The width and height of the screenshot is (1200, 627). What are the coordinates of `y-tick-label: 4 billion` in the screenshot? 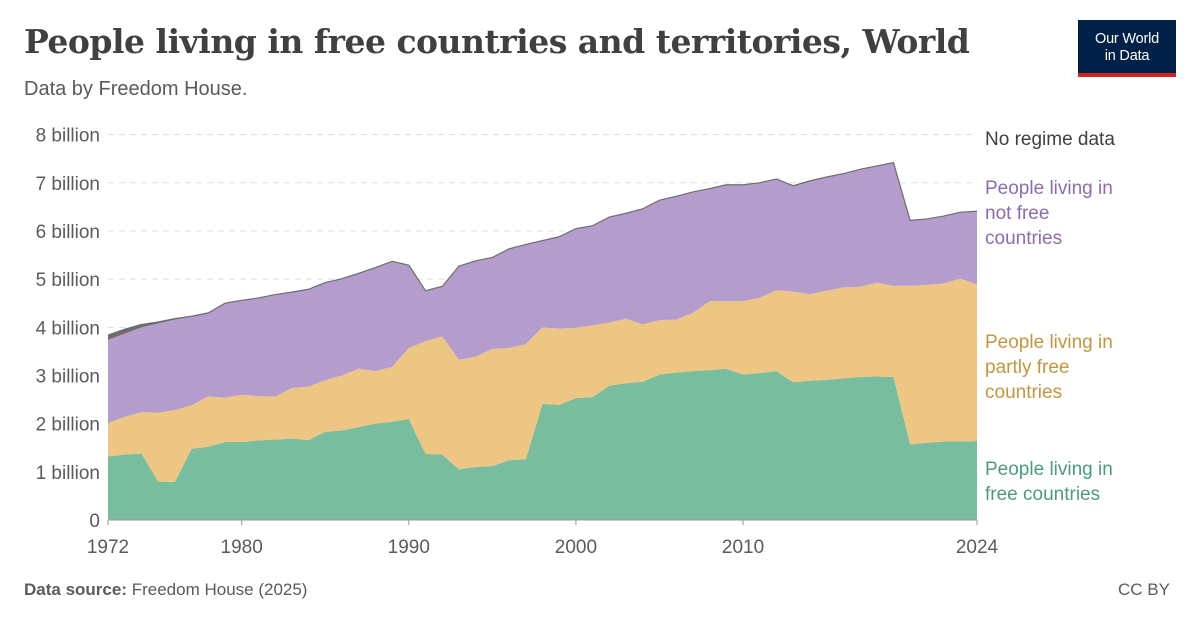 It's located at (68, 328).